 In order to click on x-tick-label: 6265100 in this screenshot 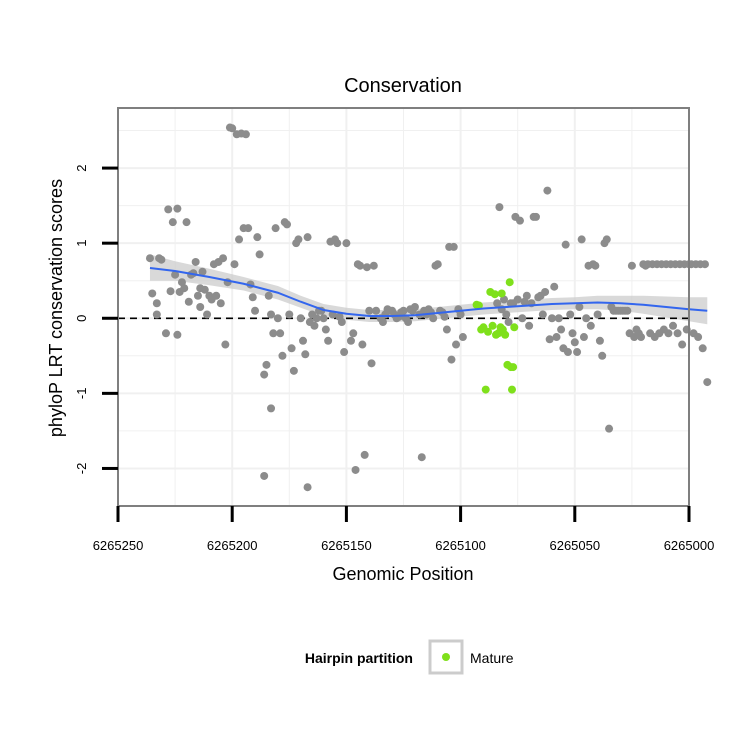, I will do `click(460, 545)`.